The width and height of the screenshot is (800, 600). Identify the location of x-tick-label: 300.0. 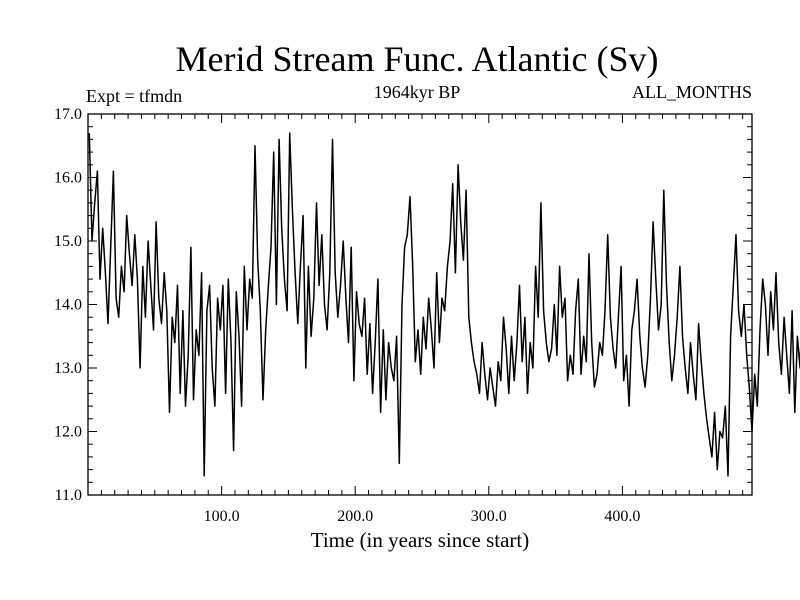
(489, 516).